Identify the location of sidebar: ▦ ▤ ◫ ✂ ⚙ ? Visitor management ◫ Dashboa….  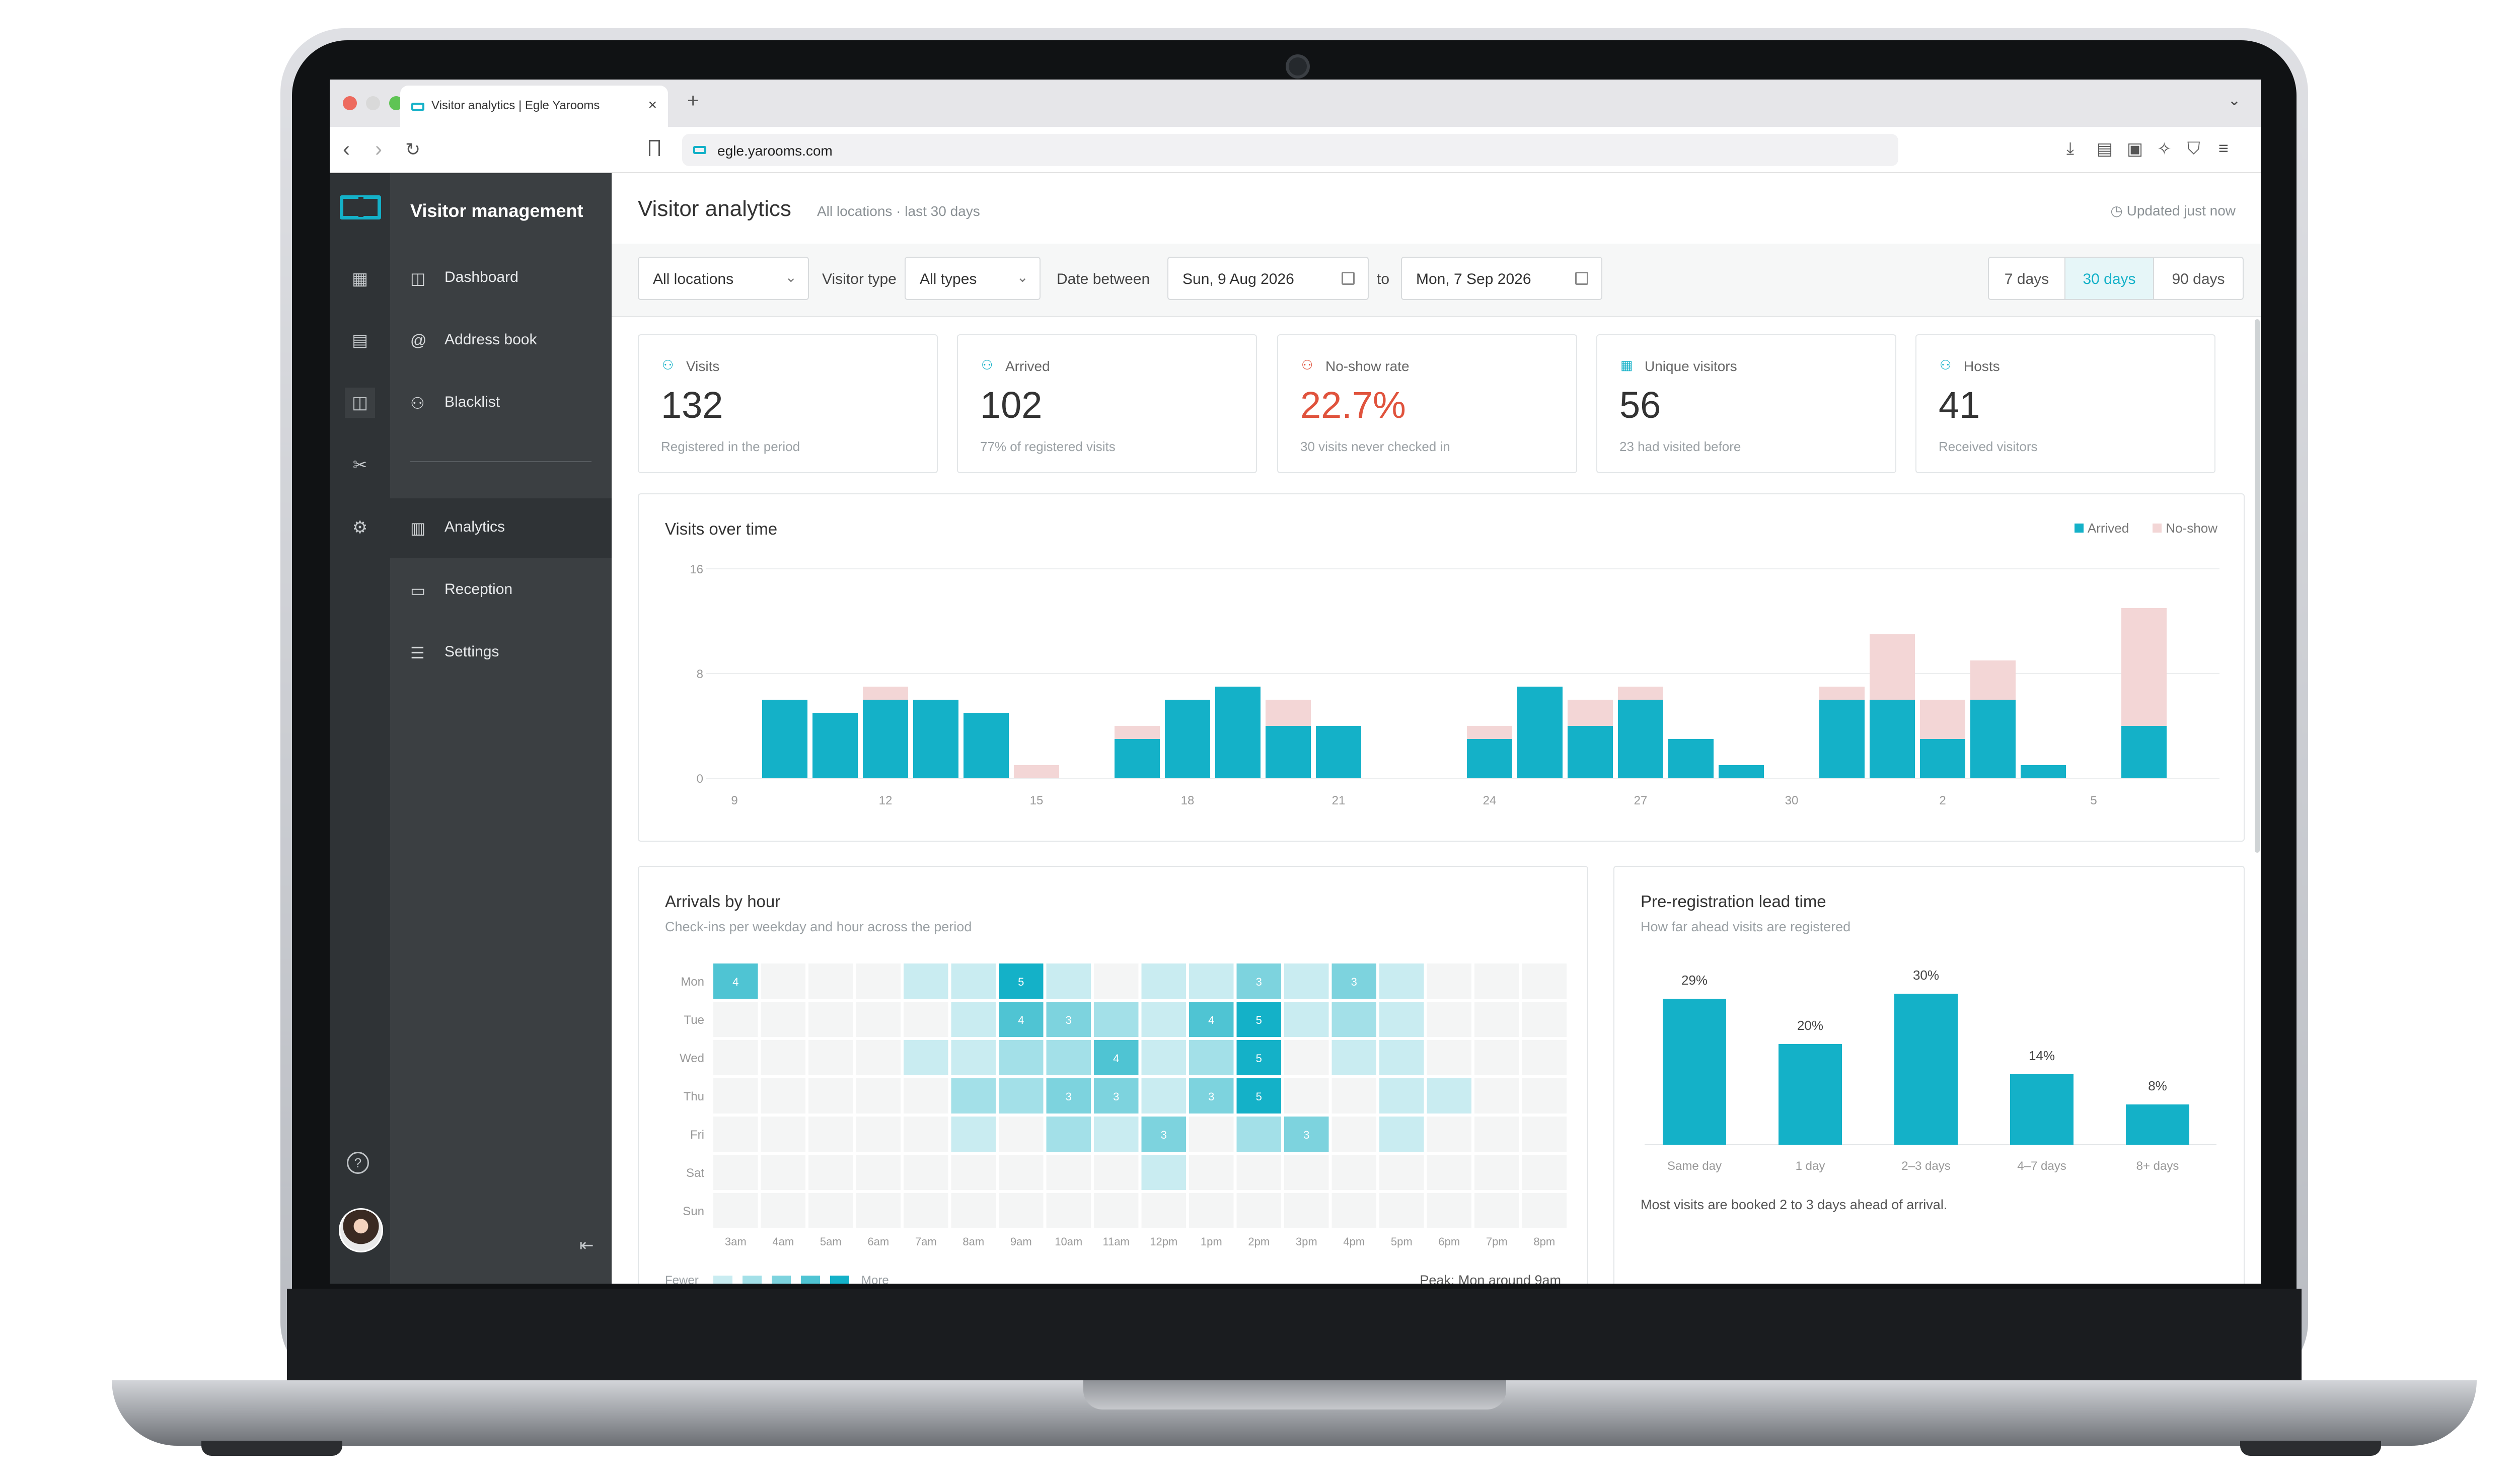
(471, 729).